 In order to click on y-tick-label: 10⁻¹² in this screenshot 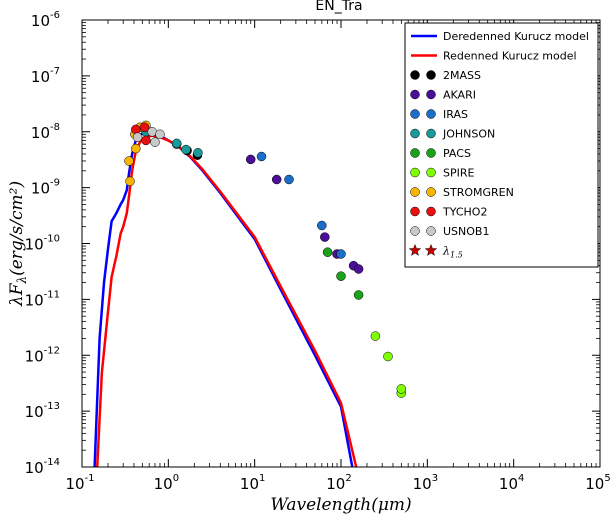, I will do `click(42, 355)`.